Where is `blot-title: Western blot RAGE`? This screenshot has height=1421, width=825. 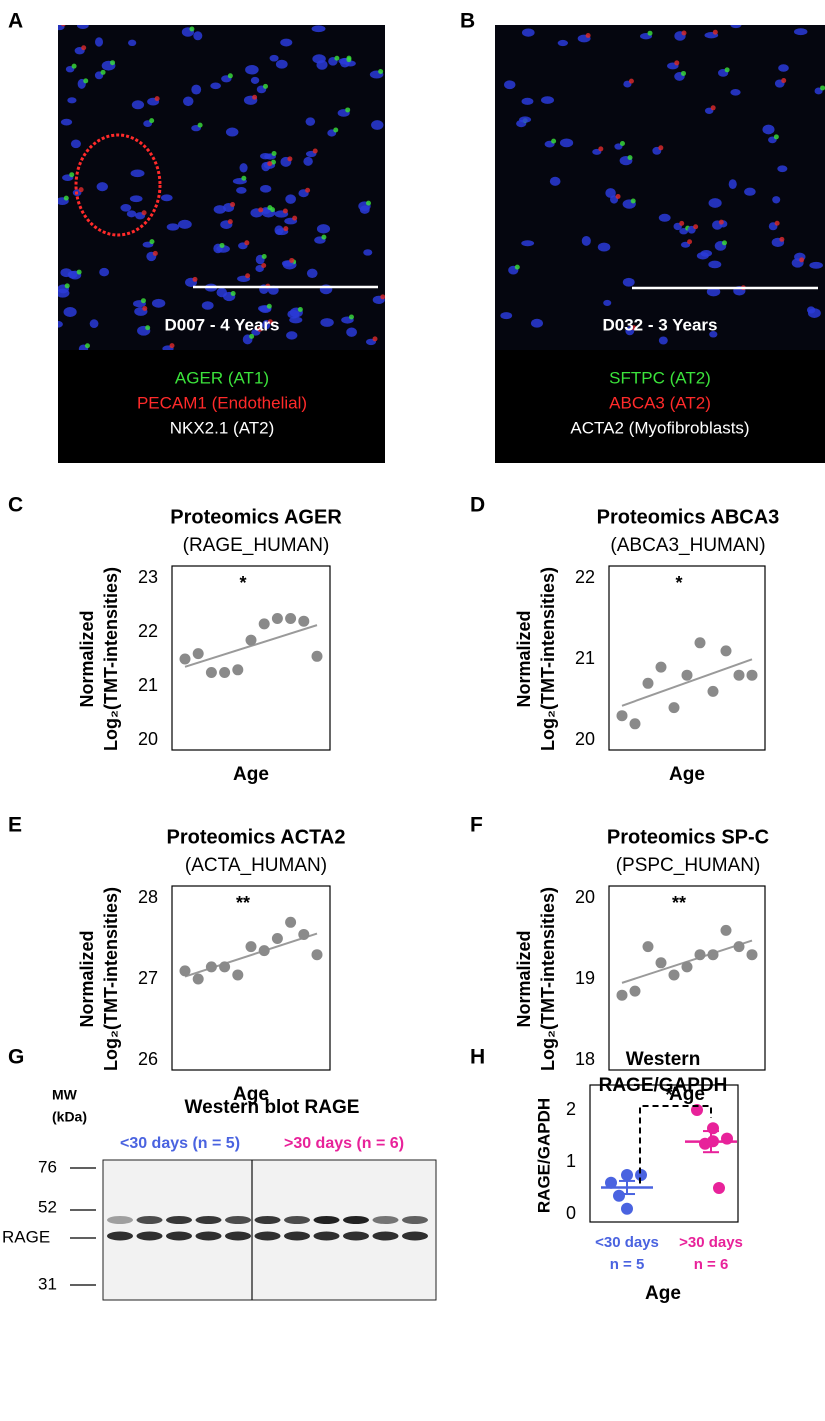
blot-title: Western blot RAGE is located at coordinates (272, 1107).